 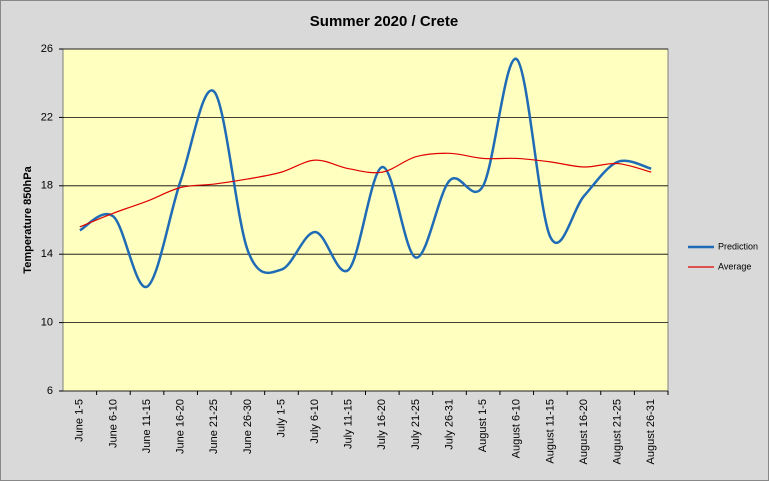 What do you see at coordinates (734, 266) in the screenshot?
I see `legend-label: Average` at bounding box center [734, 266].